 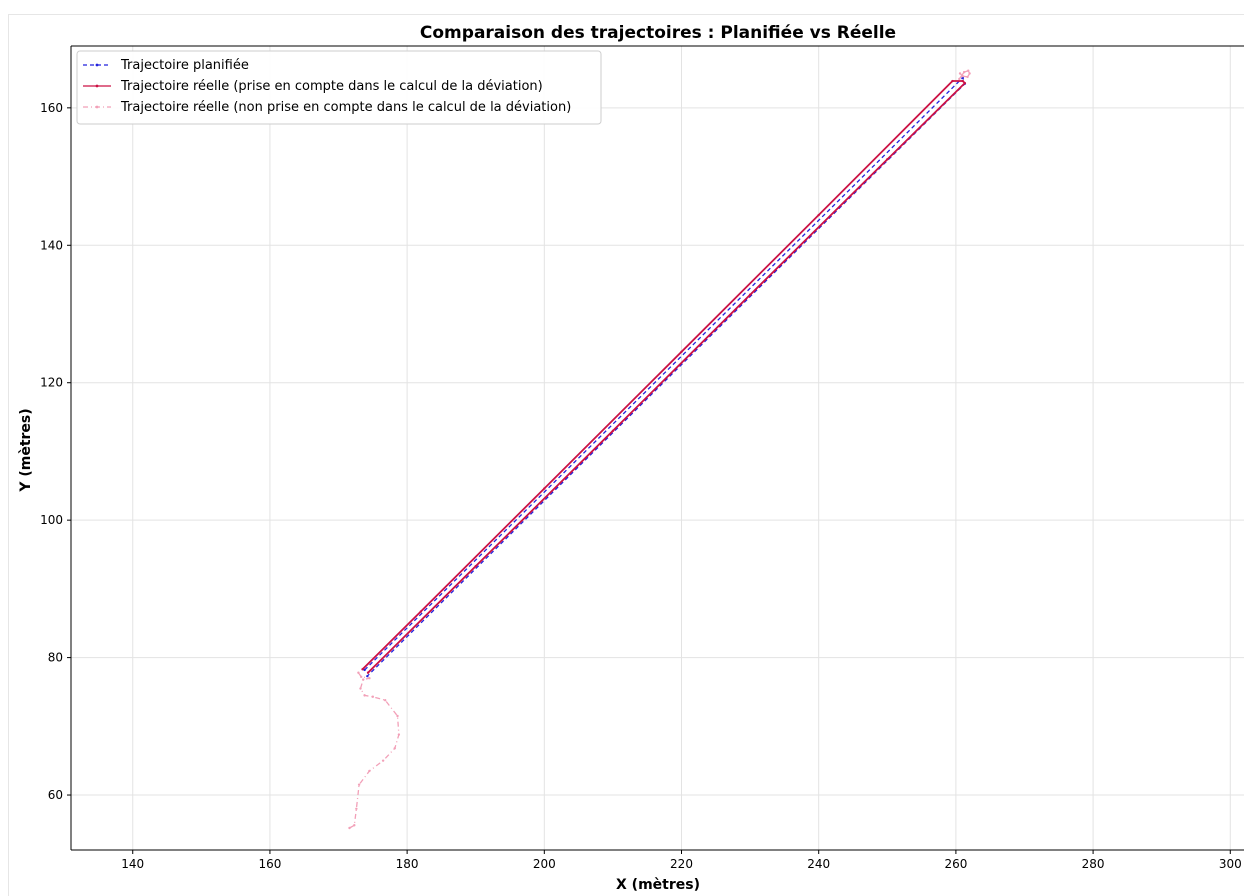 I want to click on x-tick-label: 140, so click(x=132, y=864).